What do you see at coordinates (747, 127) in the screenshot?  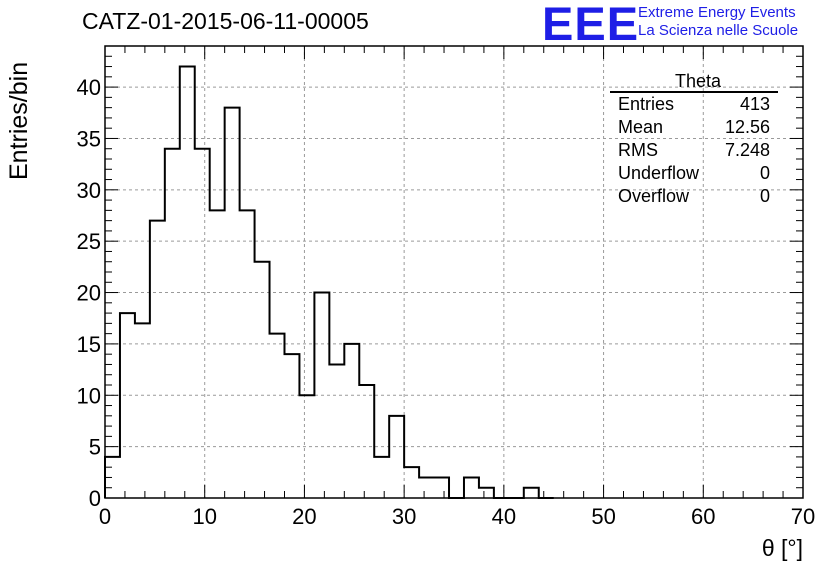 I see `stats-value: 12.56` at bounding box center [747, 127].